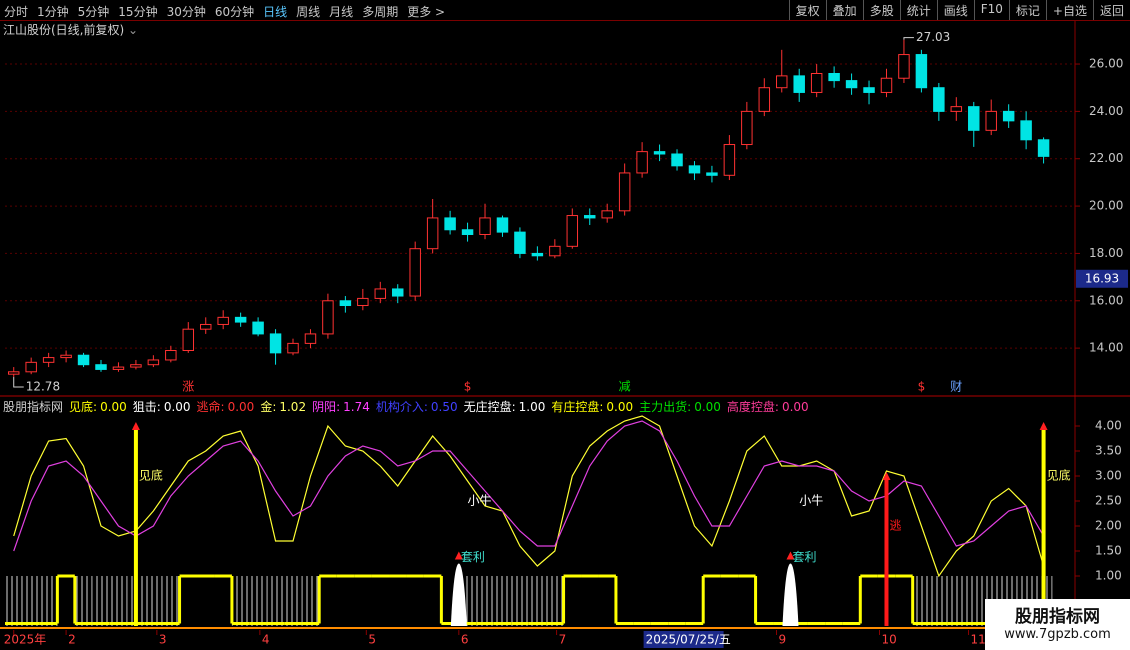 The image size is (1130, 650). Describe the element at coordinates (563, 640) in the screenshot. I see `x-tick-label: 7` at that location.